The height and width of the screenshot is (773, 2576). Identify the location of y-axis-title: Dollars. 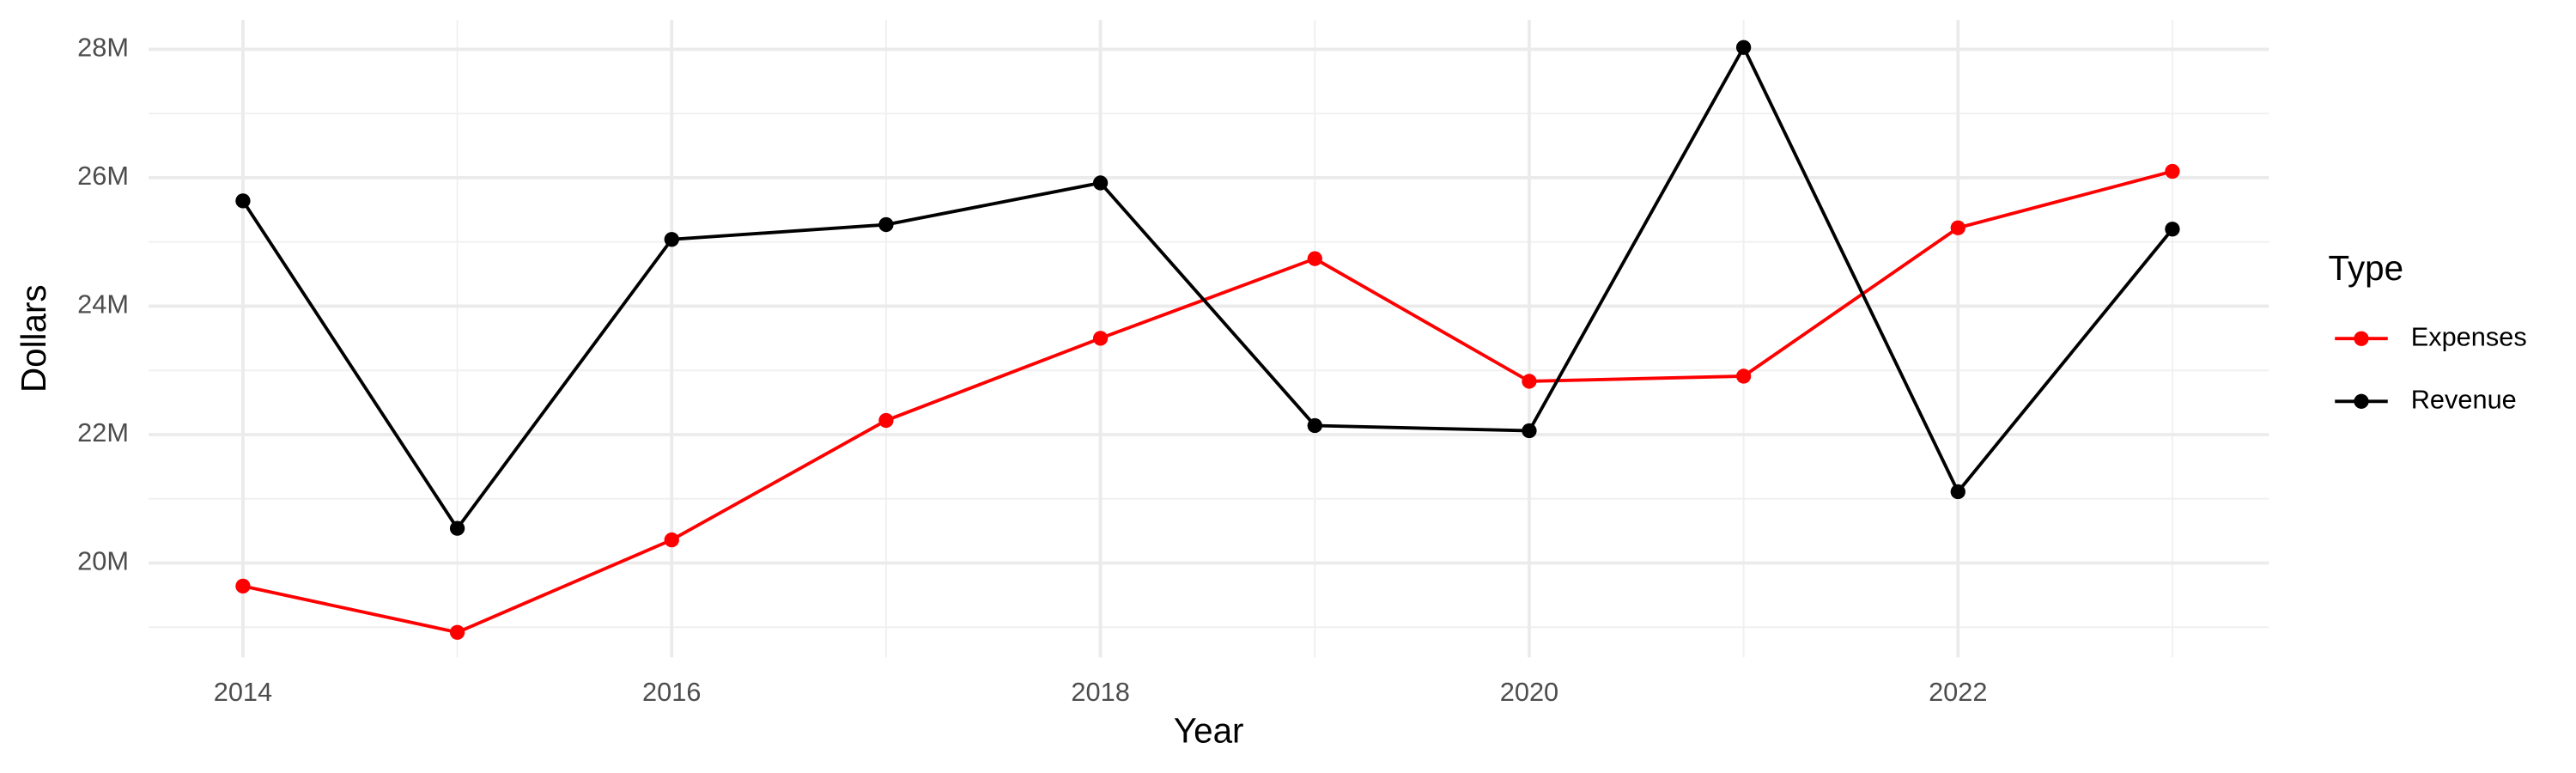
(33, 338).